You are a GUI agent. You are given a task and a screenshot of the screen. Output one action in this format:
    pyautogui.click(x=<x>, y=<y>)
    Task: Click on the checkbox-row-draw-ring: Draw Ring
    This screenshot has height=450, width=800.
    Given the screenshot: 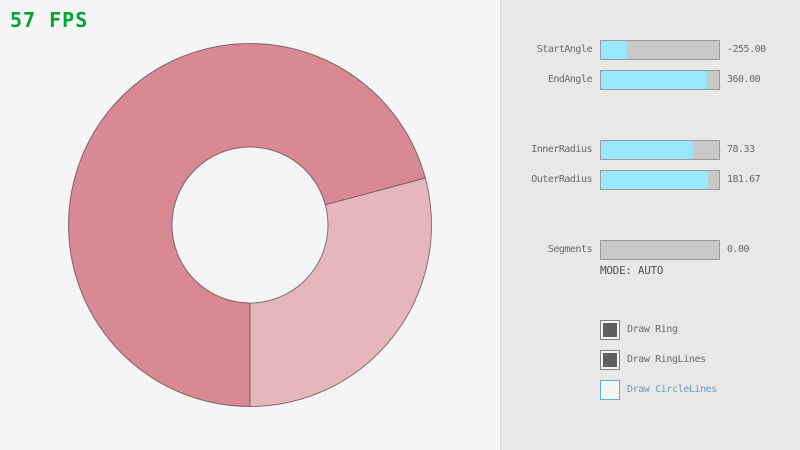 What is the action you would take?
    pyautogui.click(x=700, y=330)
    